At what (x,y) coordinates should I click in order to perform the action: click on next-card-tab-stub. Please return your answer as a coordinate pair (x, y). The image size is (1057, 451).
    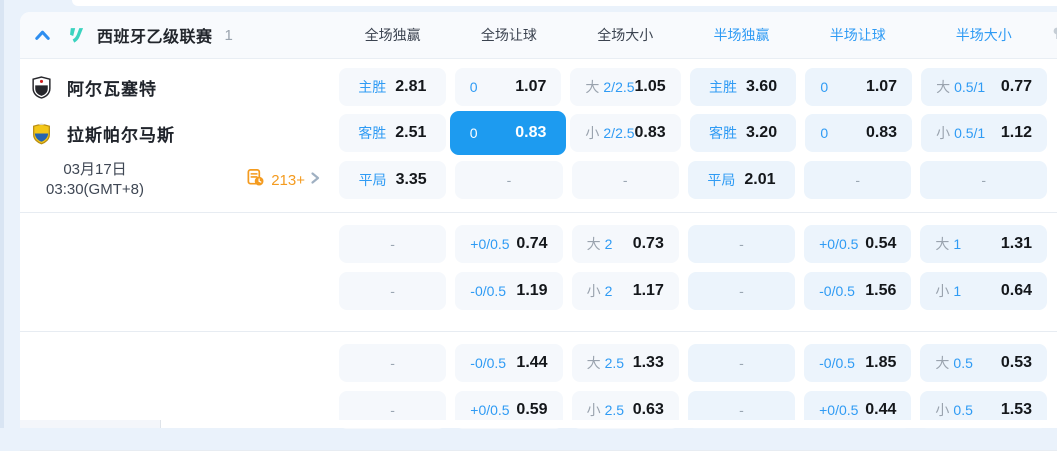
    Looking at the image, I should click on (90, 424).